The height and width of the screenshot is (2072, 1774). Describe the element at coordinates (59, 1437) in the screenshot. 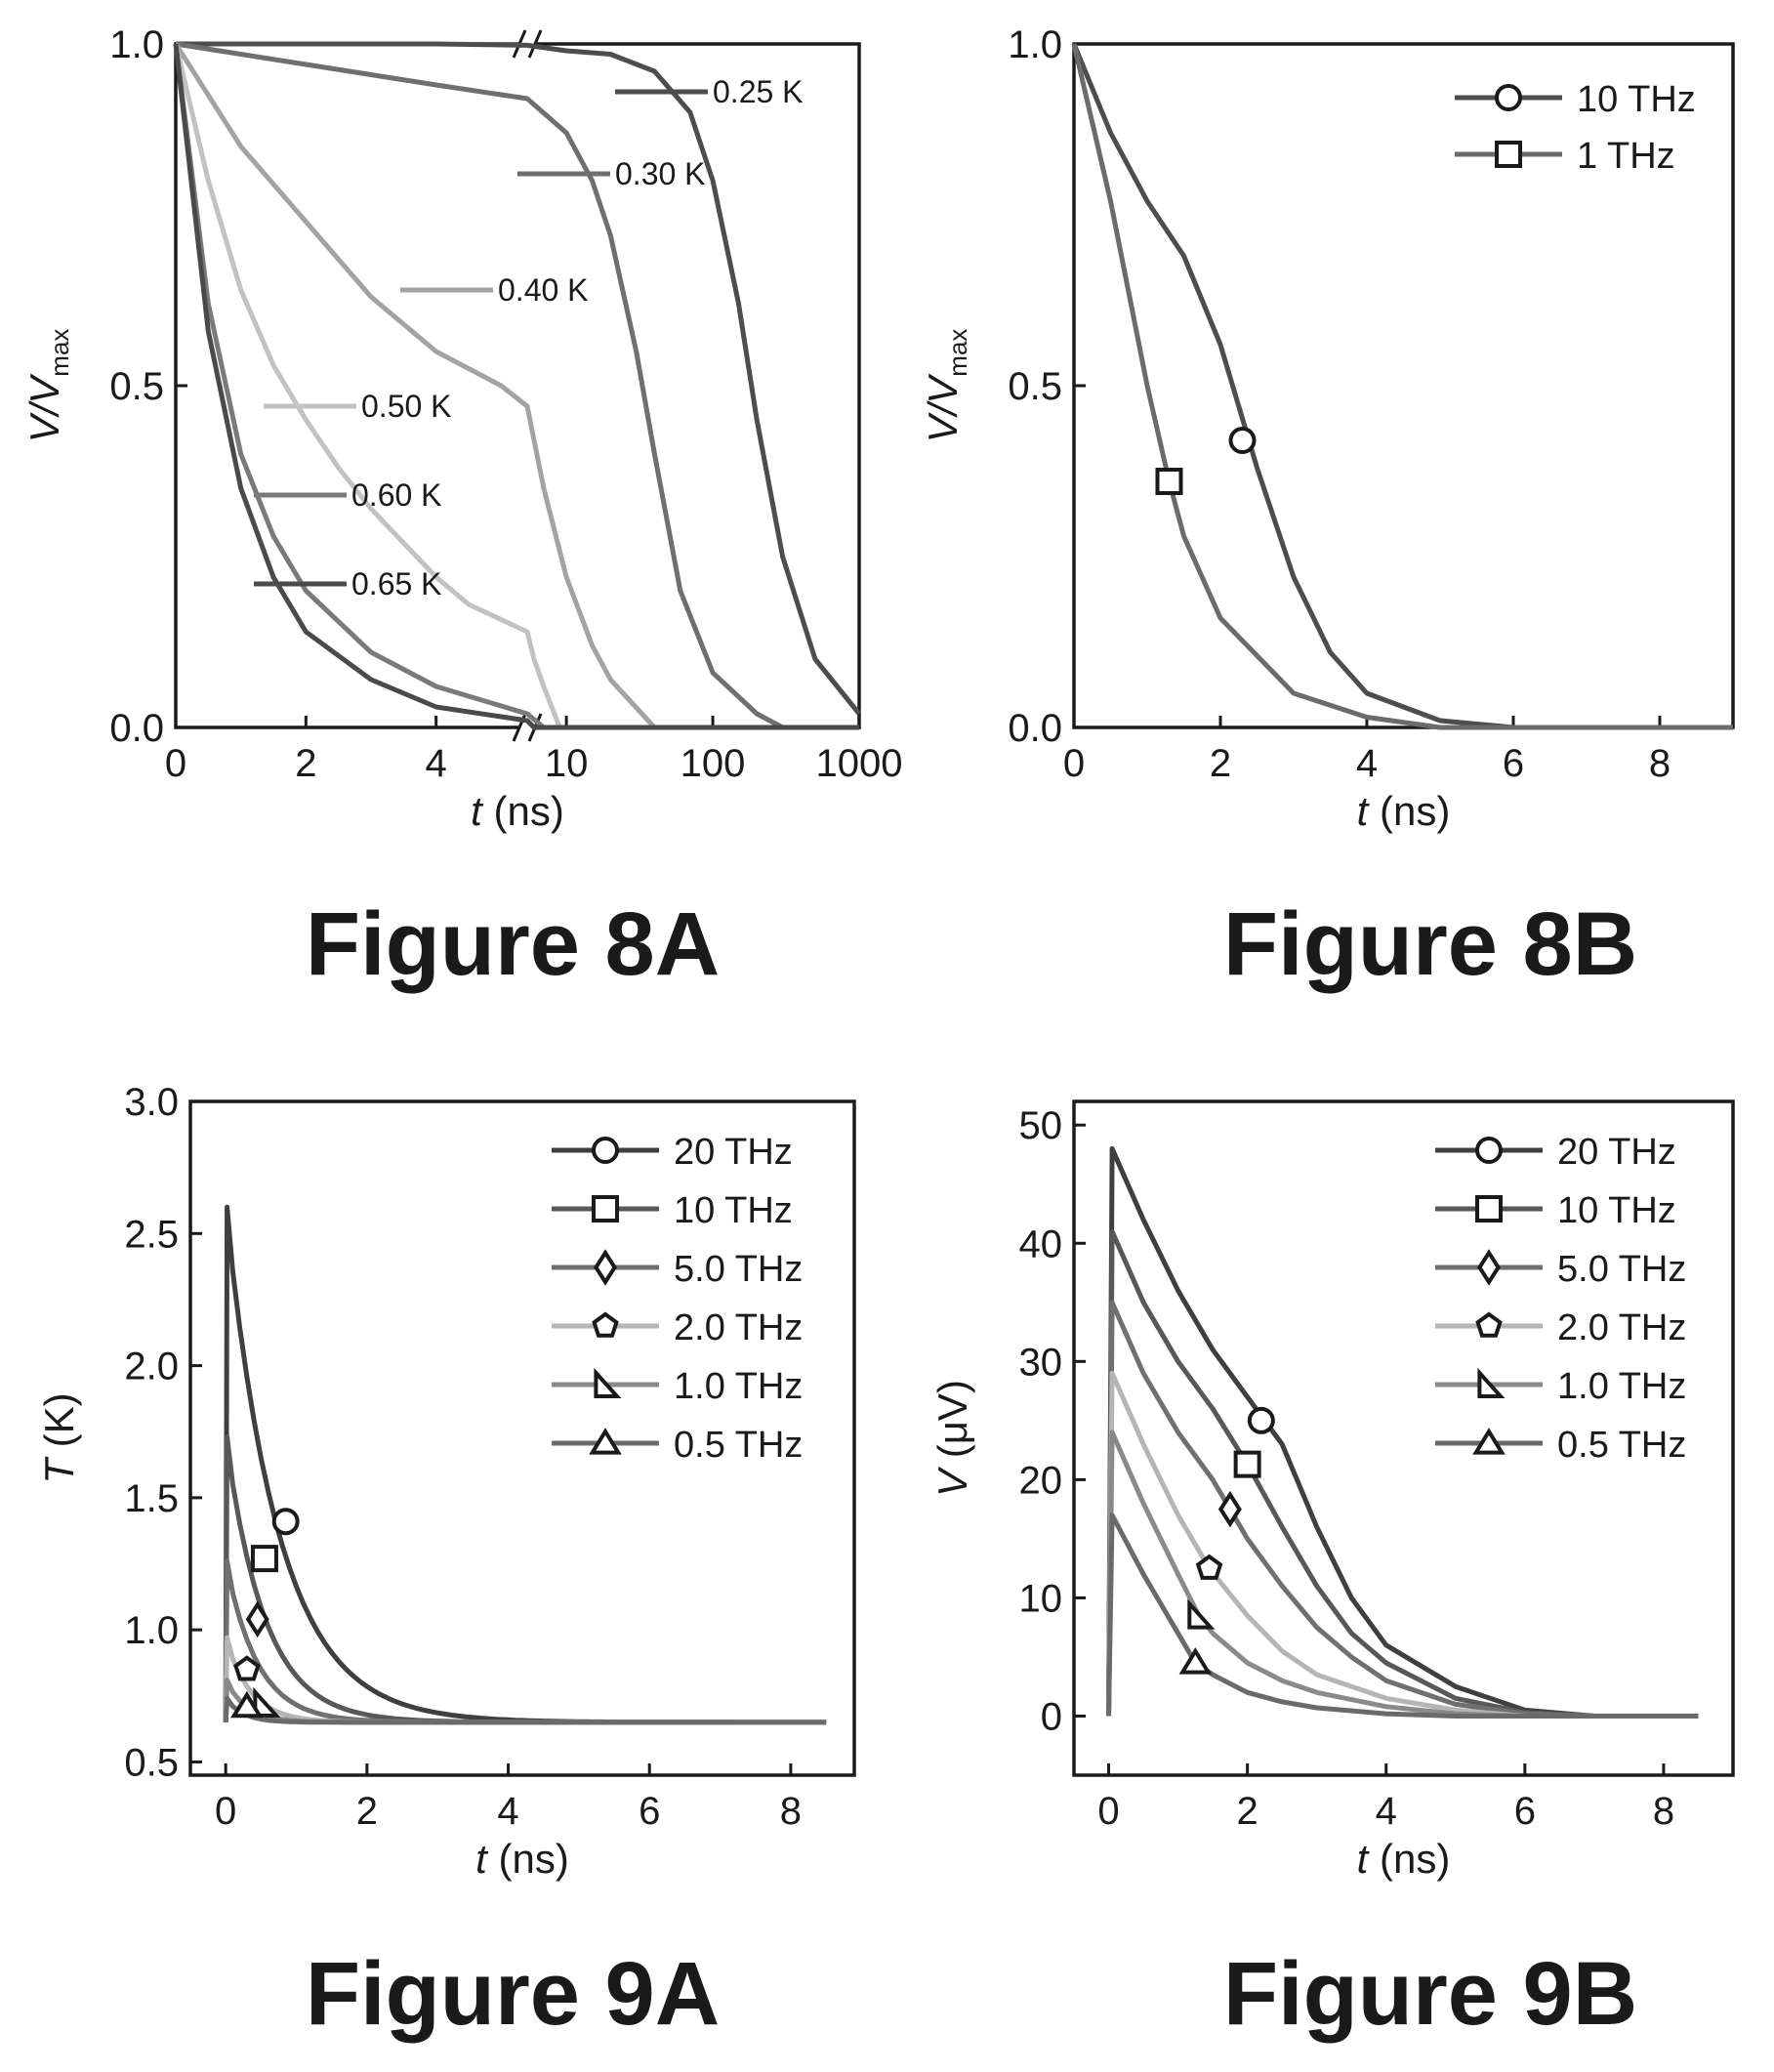

I see `y-axis-label: T (K)` at that location.